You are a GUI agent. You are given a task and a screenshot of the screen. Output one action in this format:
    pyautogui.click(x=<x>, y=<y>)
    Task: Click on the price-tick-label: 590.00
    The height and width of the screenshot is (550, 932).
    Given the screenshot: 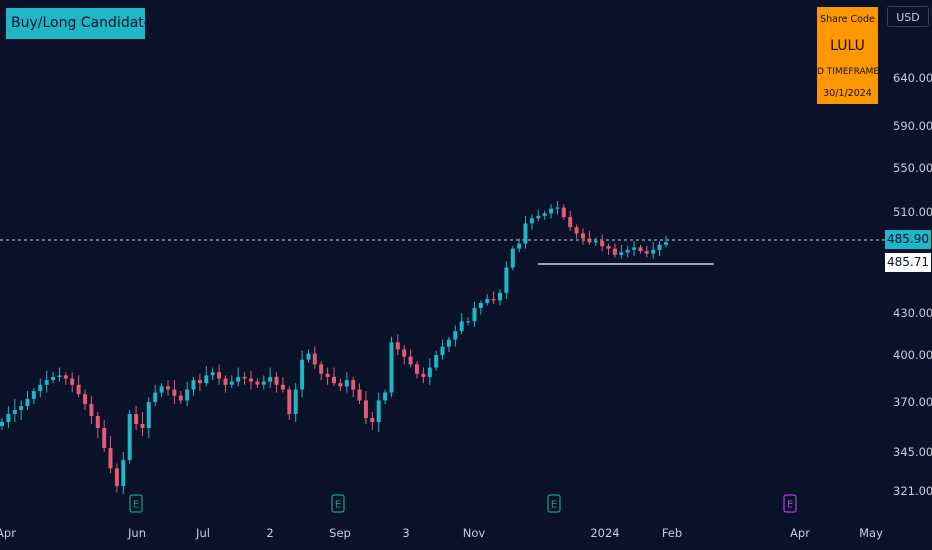 What is the action you would take?
    pyautogui.click(x=912, y=126)
    